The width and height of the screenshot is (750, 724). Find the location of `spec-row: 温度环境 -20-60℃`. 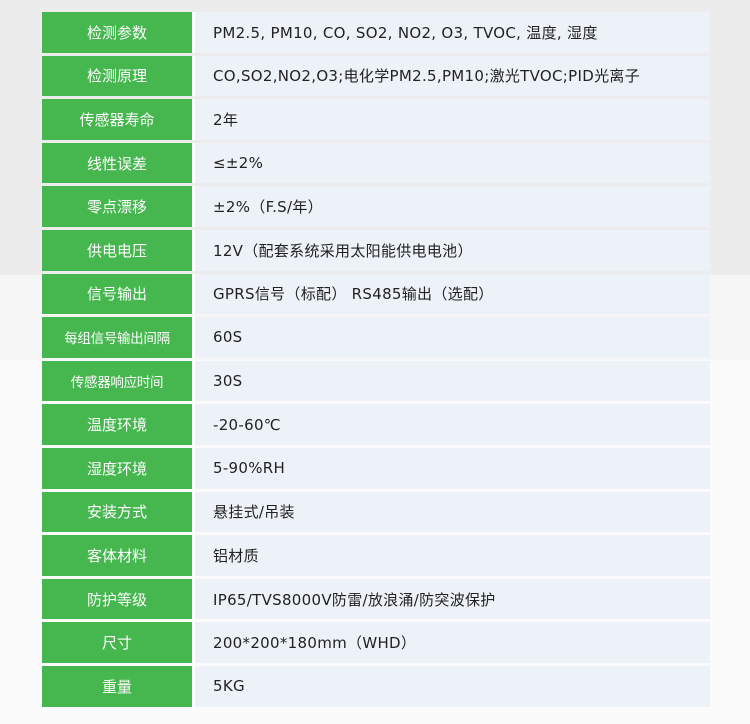

spec-row: 温度环境 -20-60℃ is located at coordinates (376, 424).